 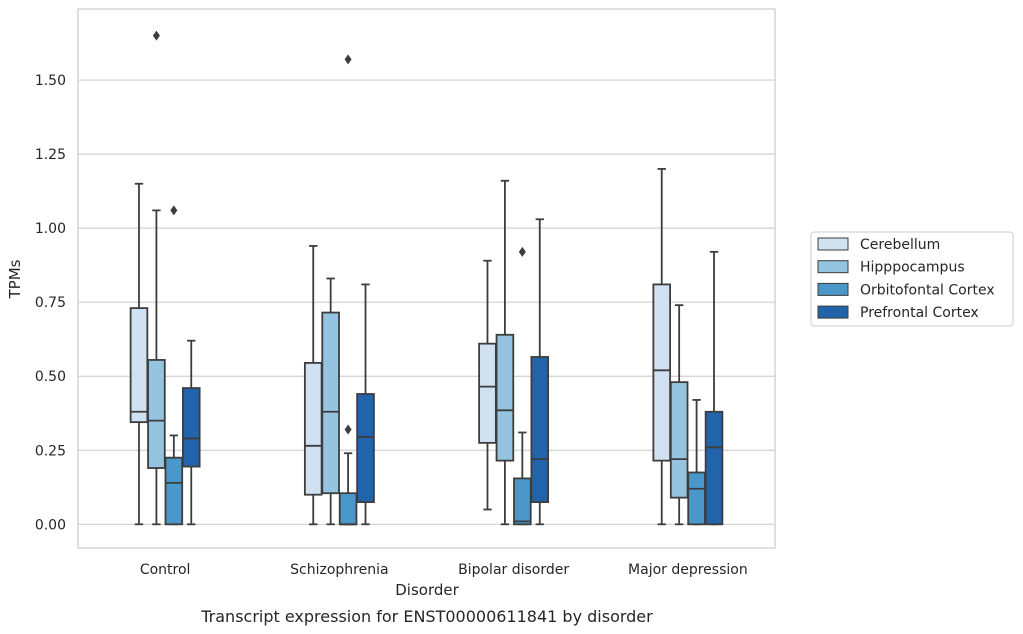 I want to click on x-axis-label: Disorder, so click(x=427, y=590).